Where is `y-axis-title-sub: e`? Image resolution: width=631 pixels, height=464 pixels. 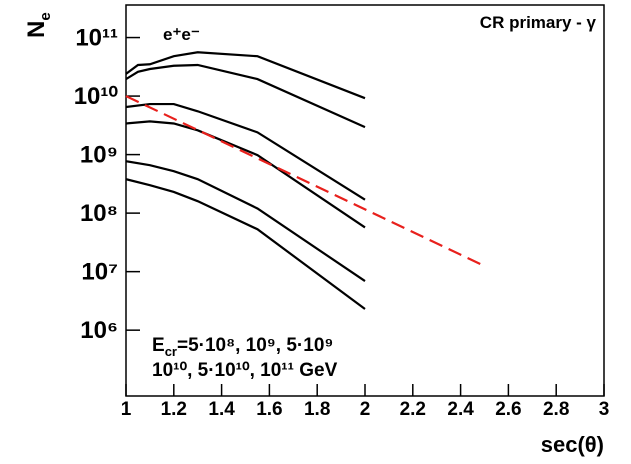 y-axis-title-sub: e is located at coordinates (45, 16).